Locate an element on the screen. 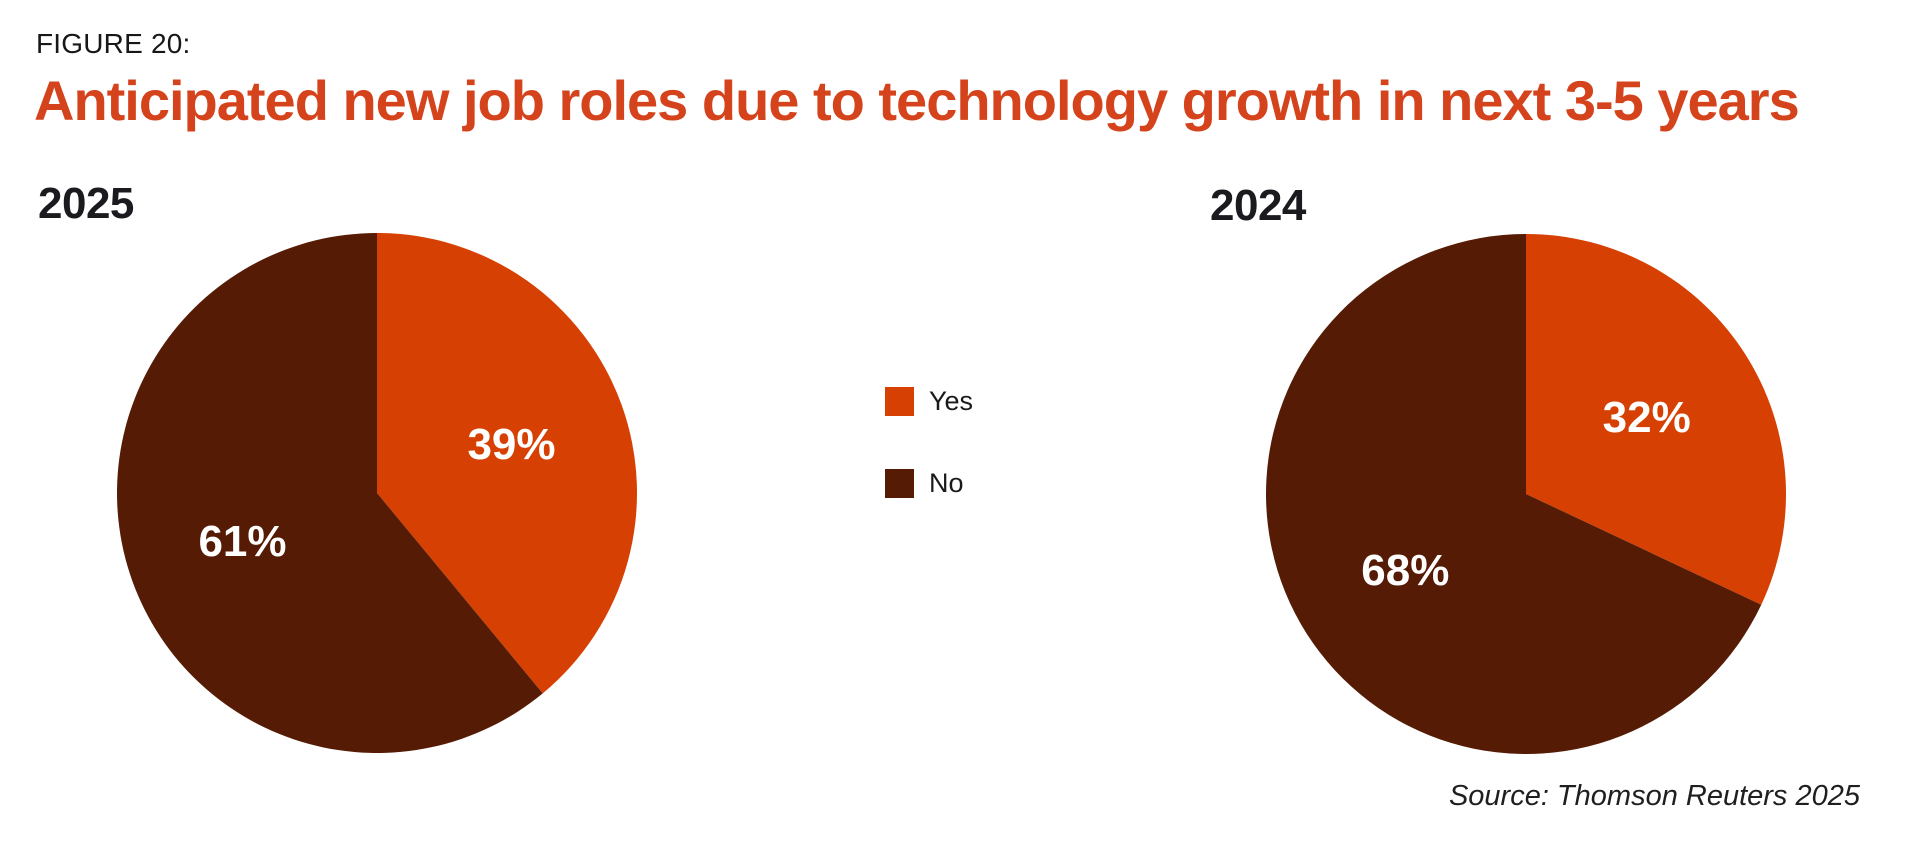  pie-slice-yes-2024 is located at coordinates (1656, 419).